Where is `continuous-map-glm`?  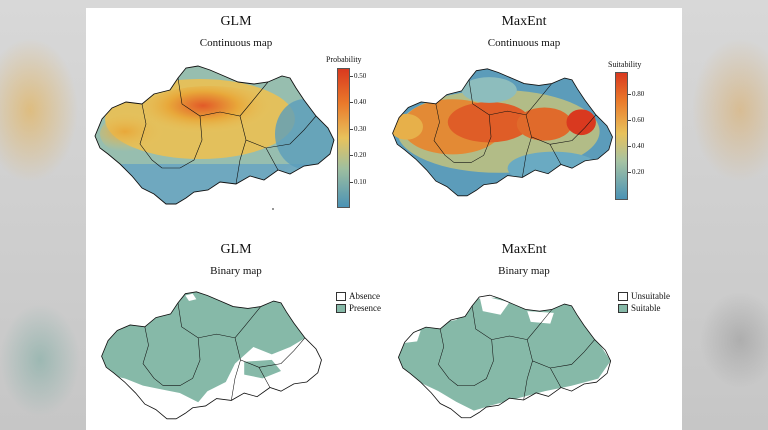
continuous-map-glm is located at coordinates (214, 135).